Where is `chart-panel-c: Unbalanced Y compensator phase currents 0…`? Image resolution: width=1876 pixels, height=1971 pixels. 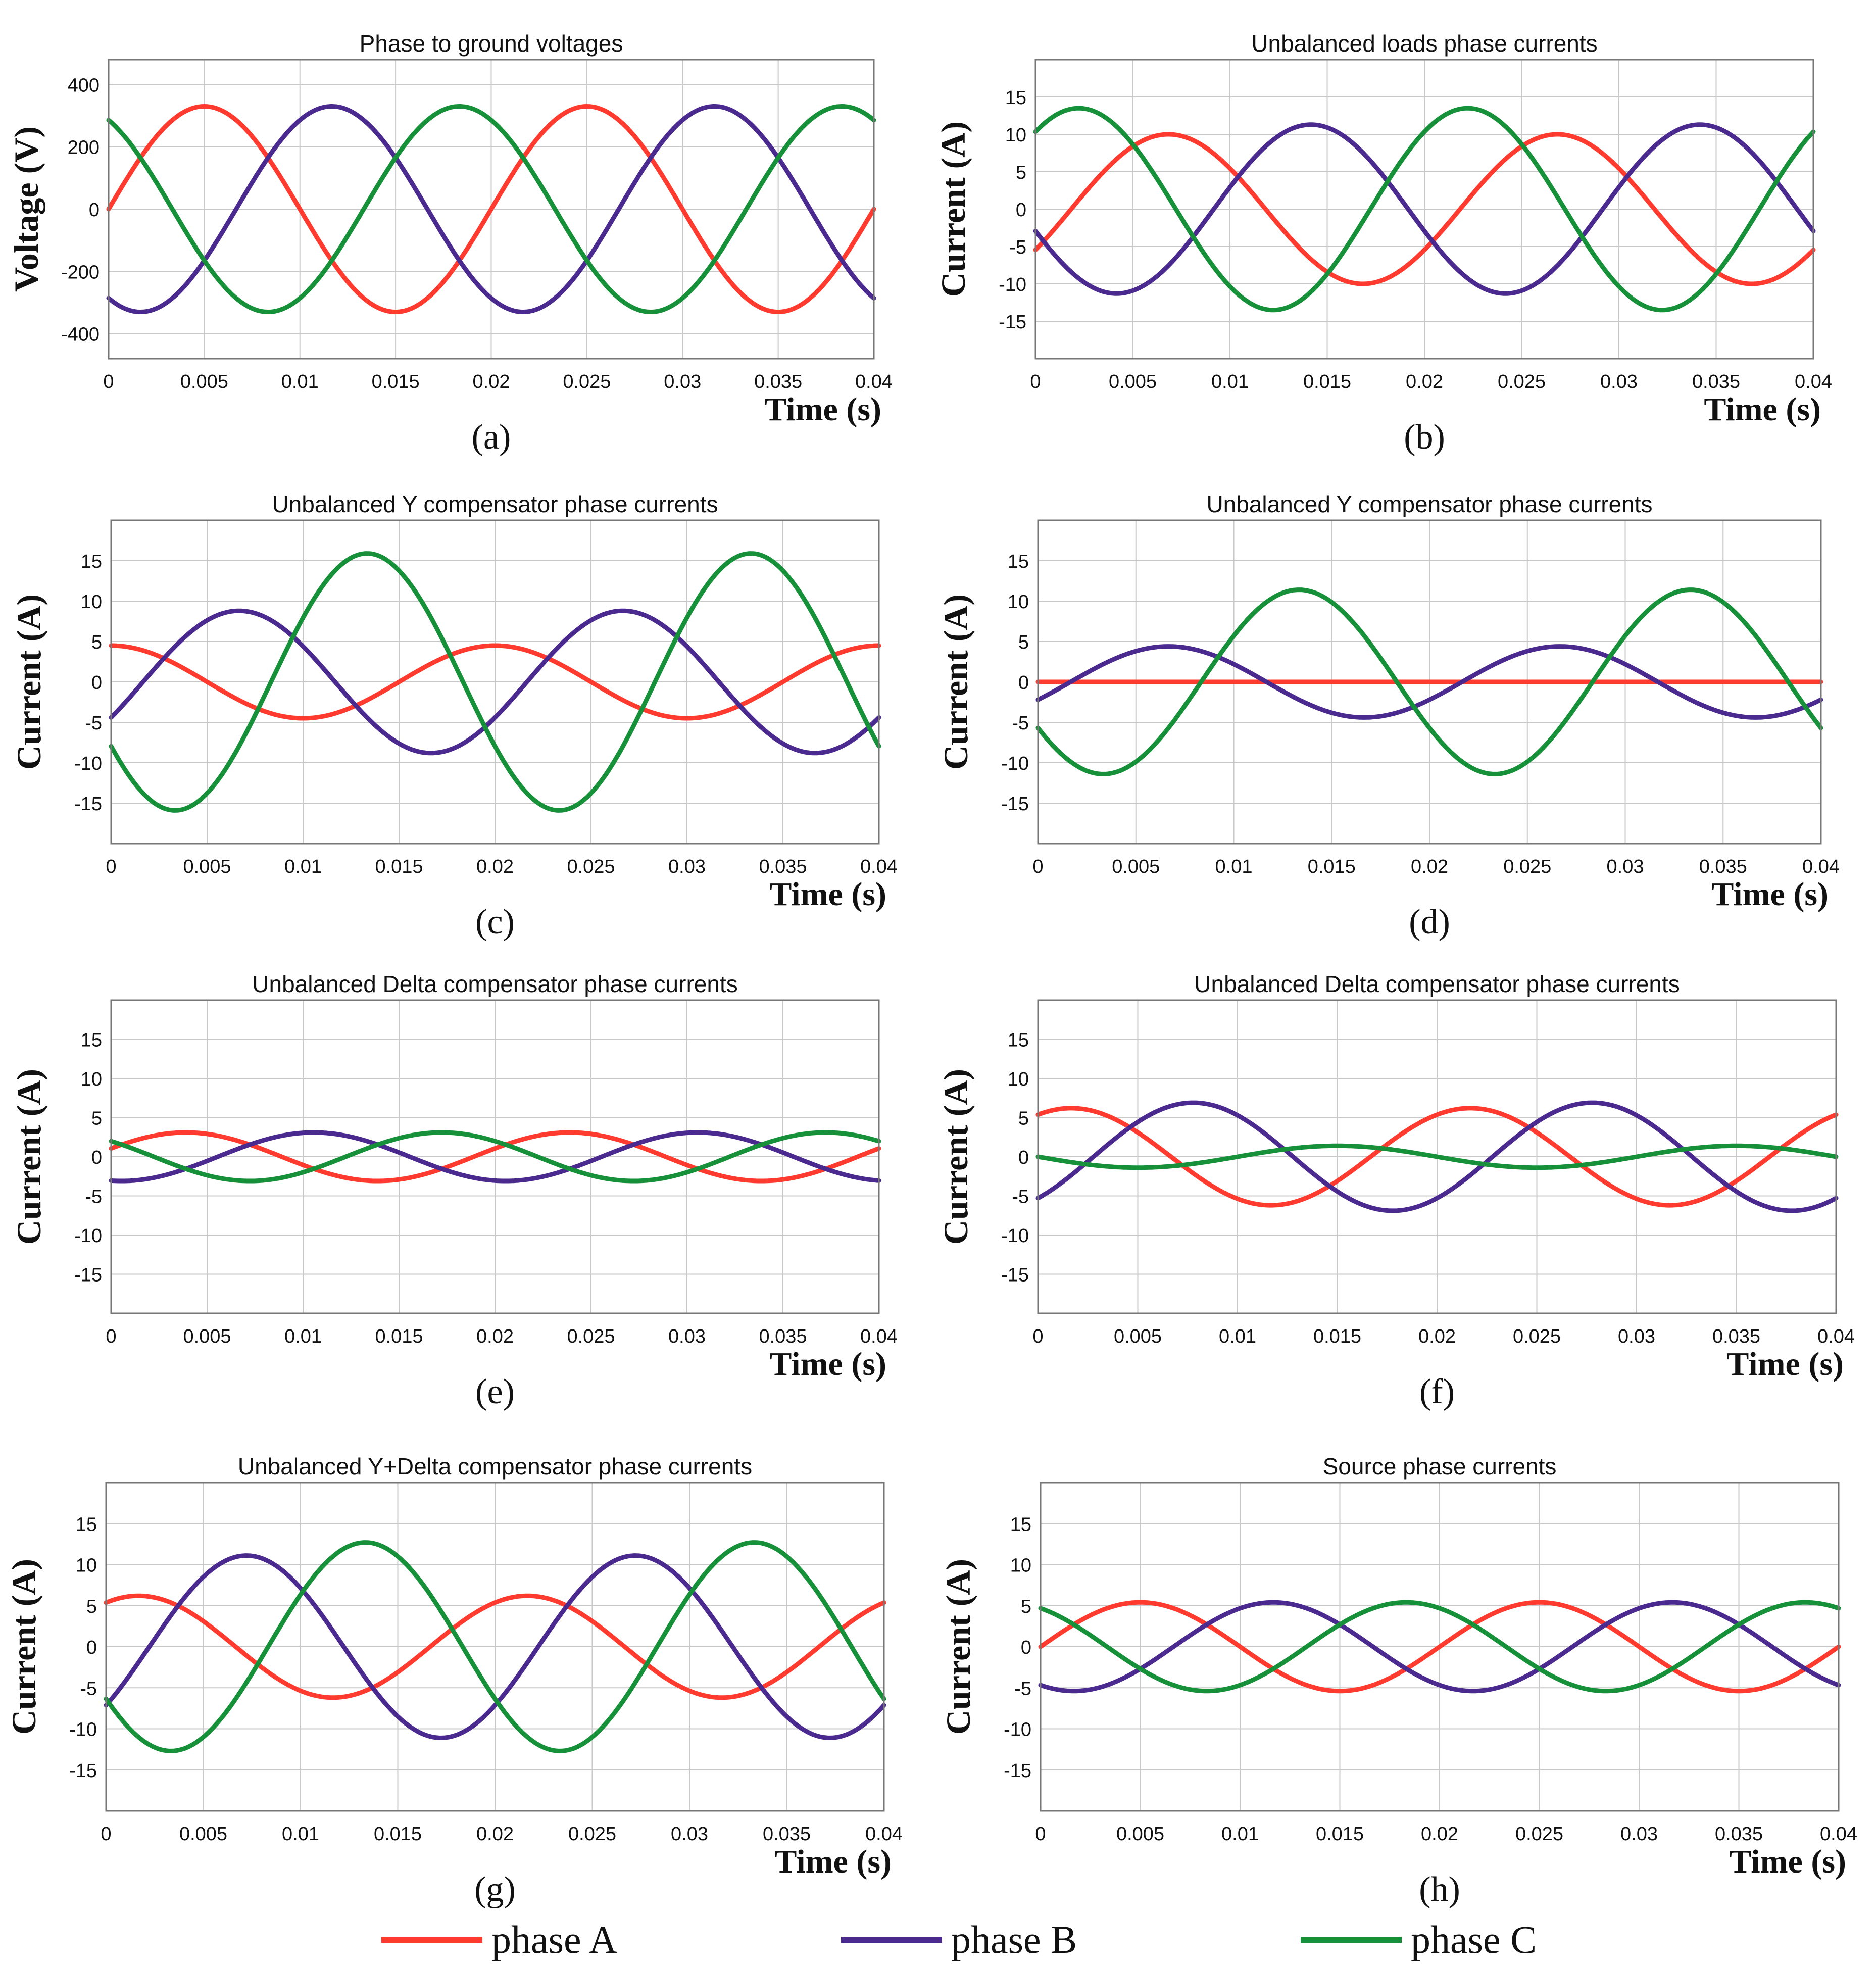
chart-panel-c: Unbalanced Y compensator phase currents 0… is located at coordinates (454, 716).